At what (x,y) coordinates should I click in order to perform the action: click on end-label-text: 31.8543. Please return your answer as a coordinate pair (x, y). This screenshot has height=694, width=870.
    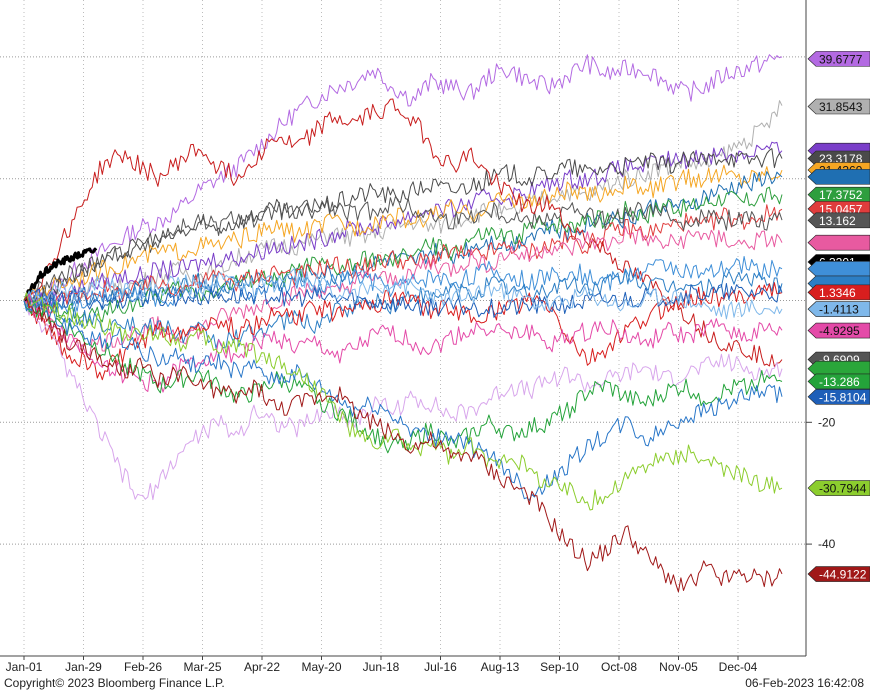
    Looking at the image, I should click on (841, 107).